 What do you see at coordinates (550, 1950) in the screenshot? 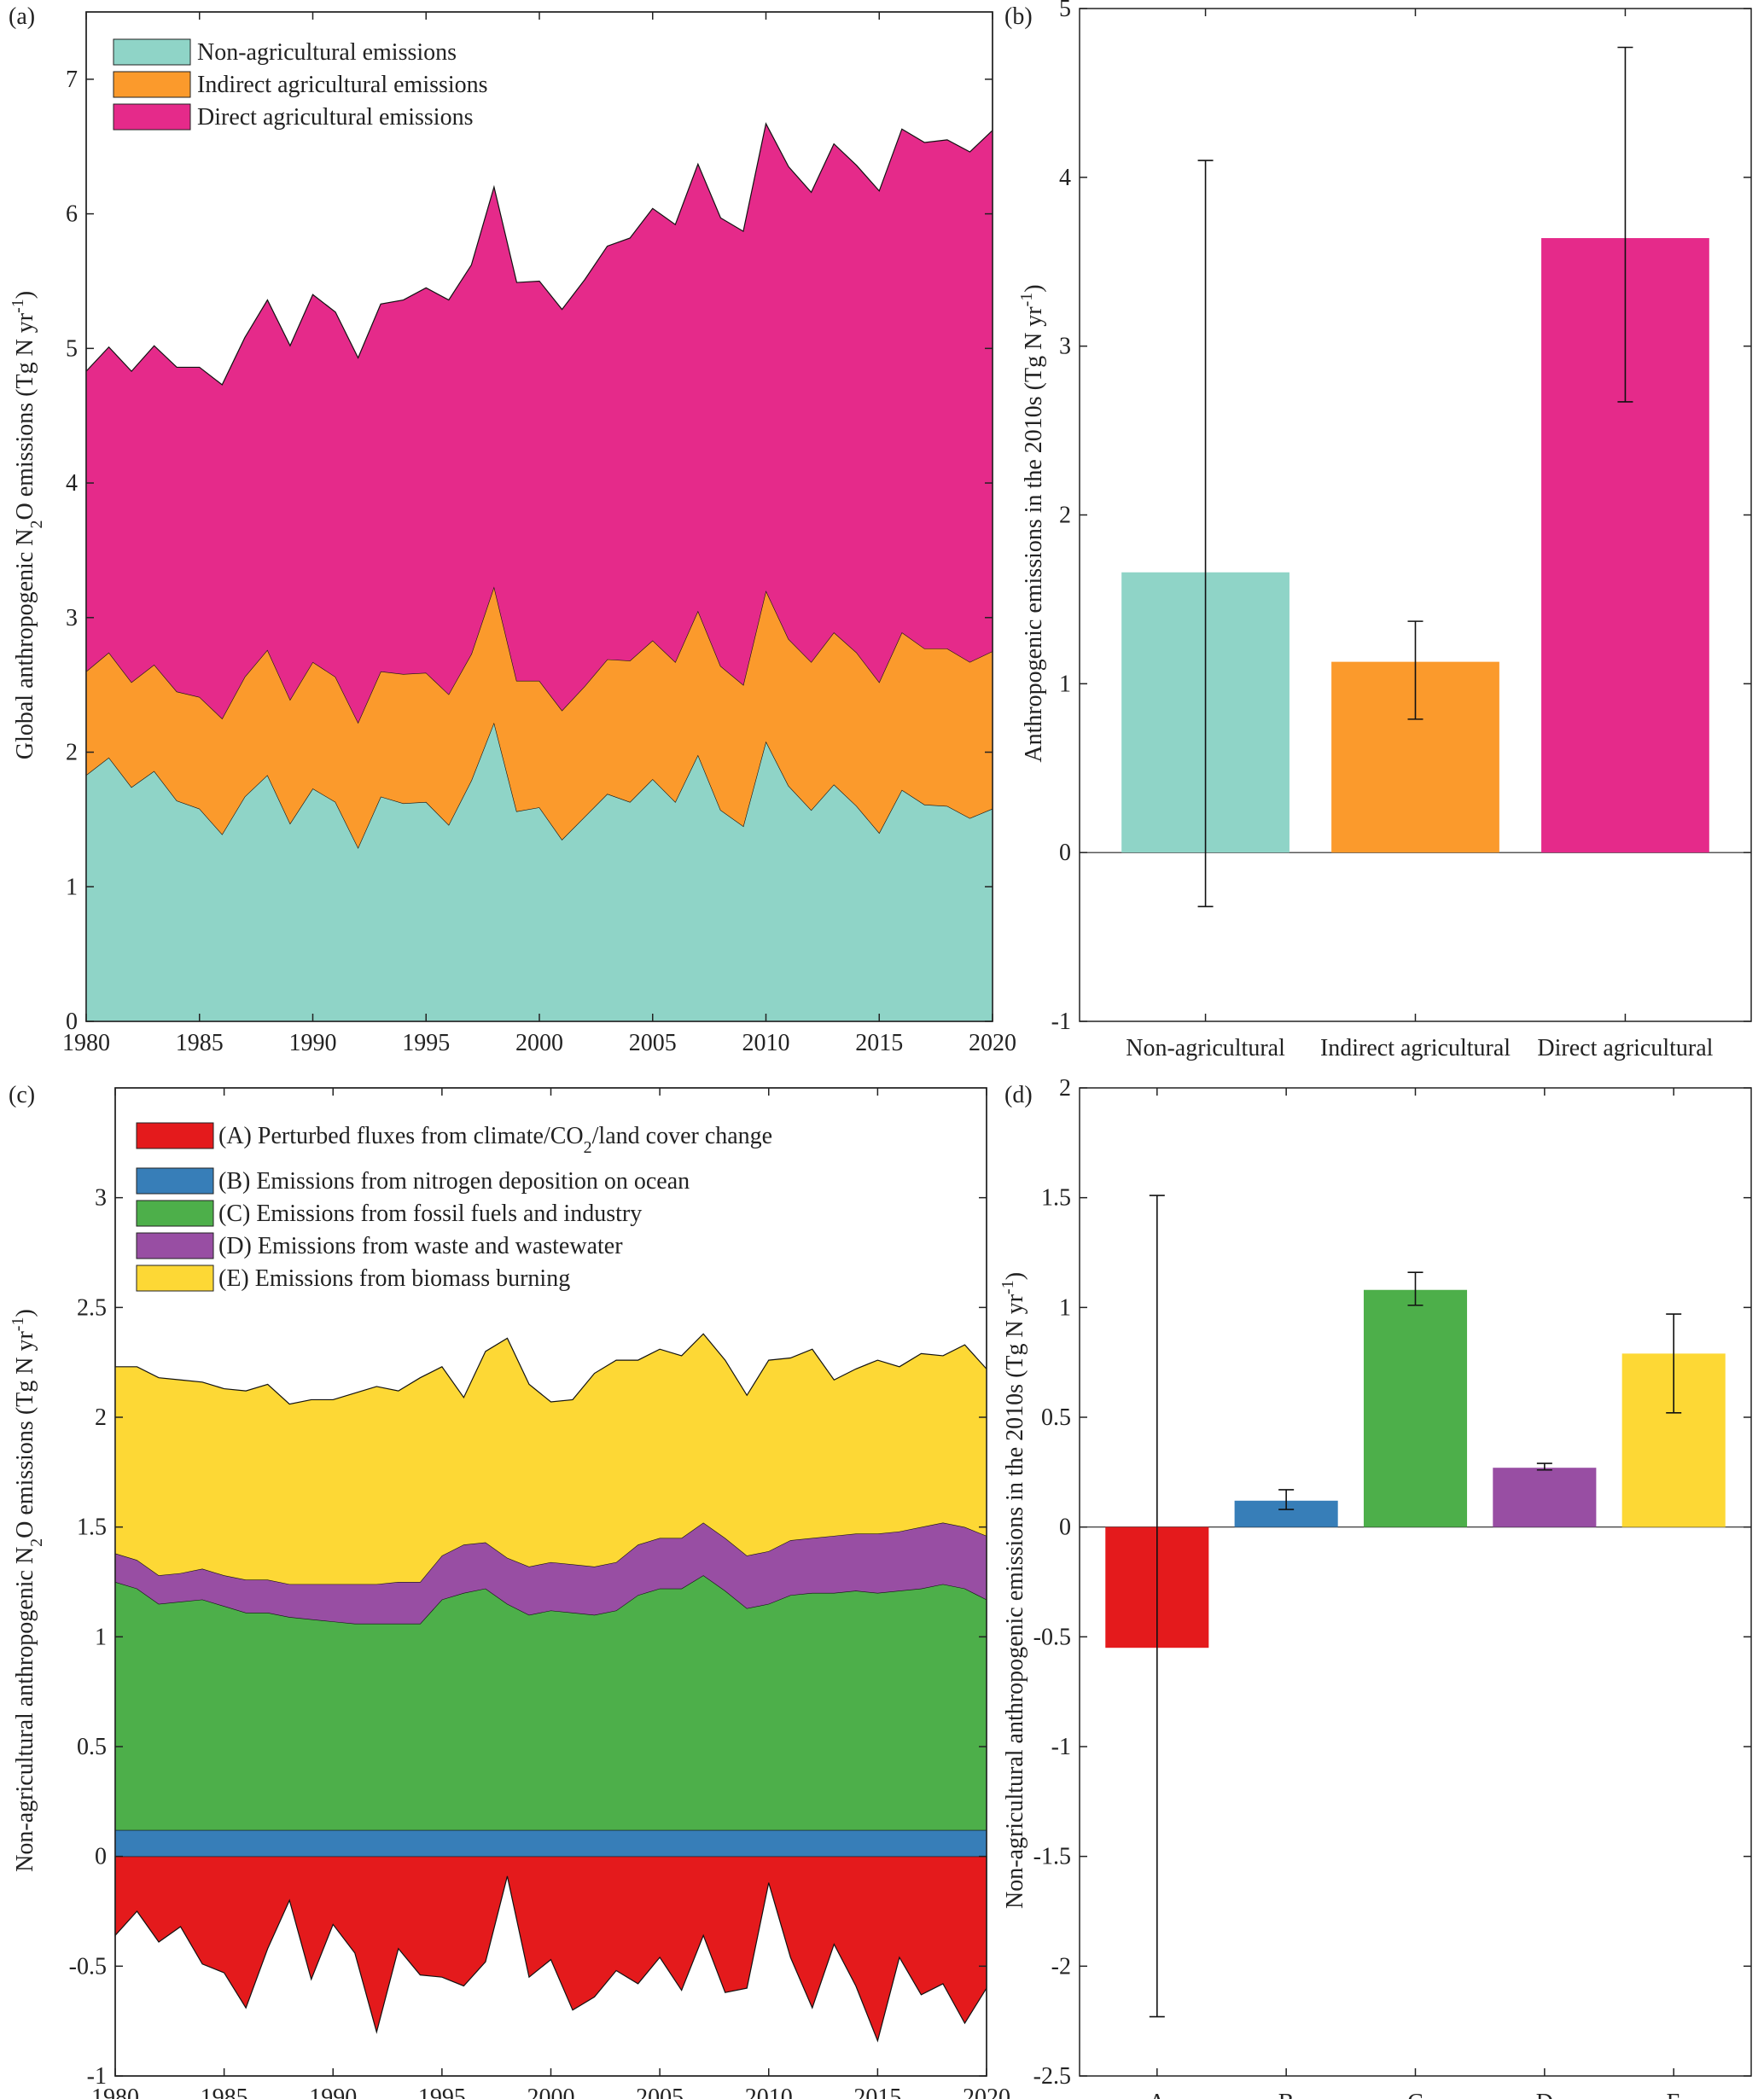
I see `panel-c-area-a` at bounding box center [550, 1950].